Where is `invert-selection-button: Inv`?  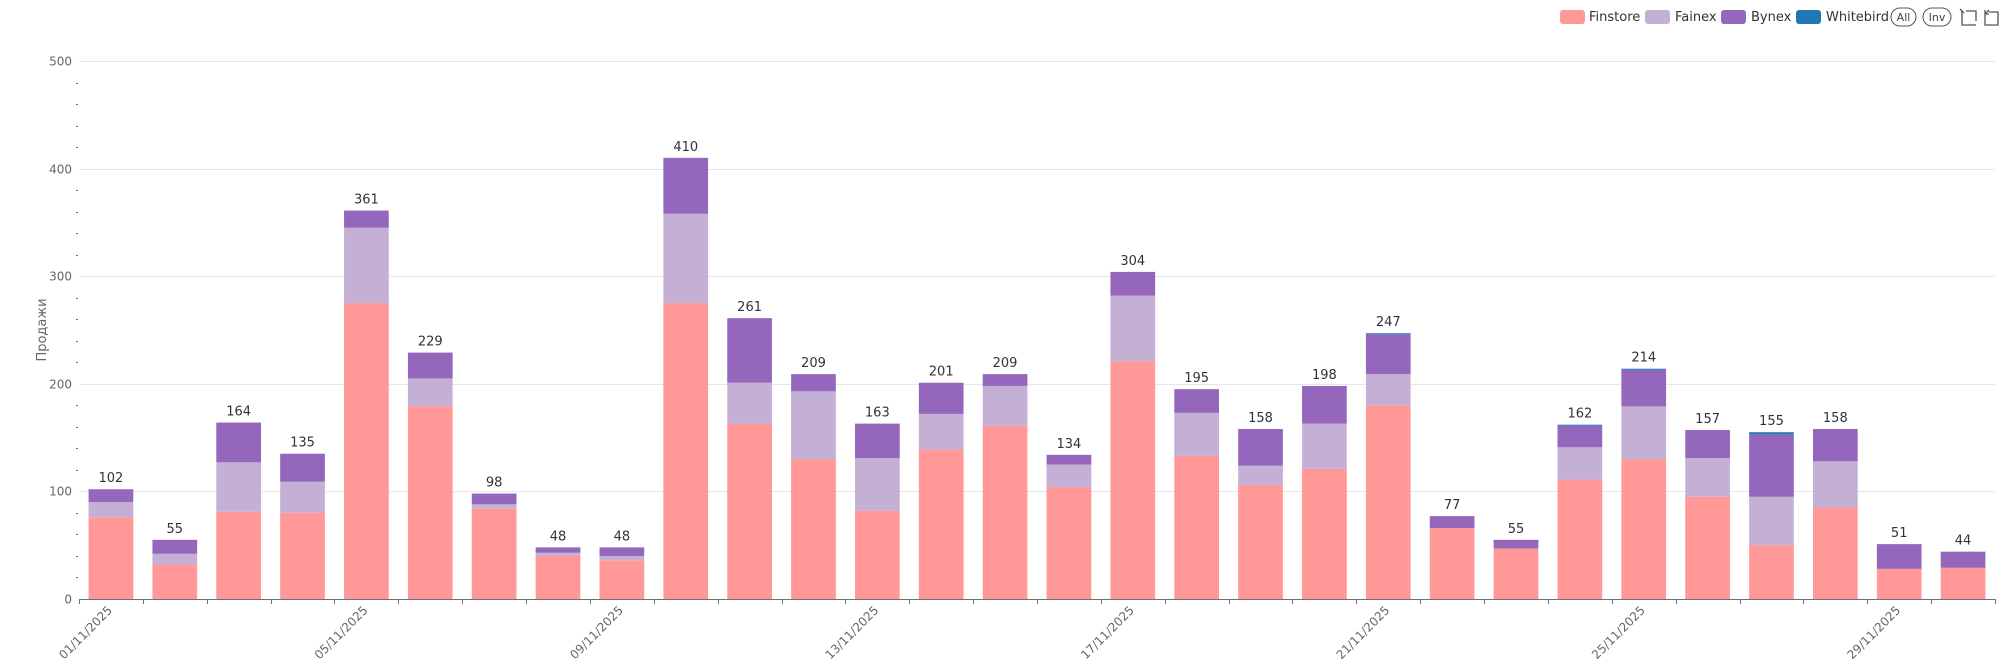 invert-selection-button: Inv is located at coordinates (1937, 17).